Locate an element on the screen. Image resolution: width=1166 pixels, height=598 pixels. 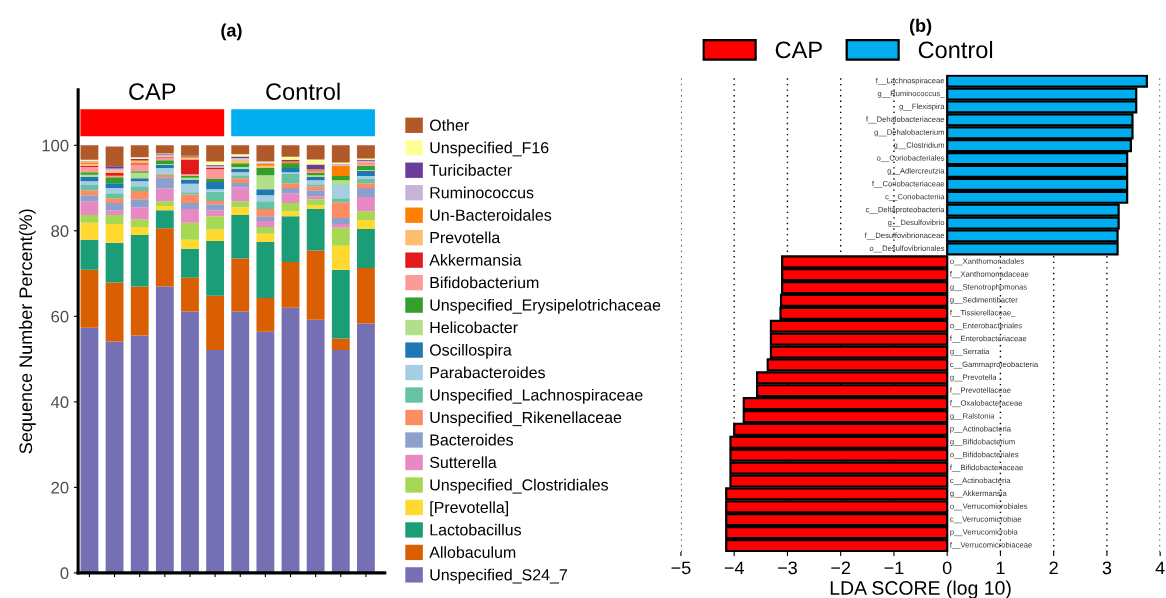
legend-label: Unspecified_Clostridiales is located at coordinates (519, 486).